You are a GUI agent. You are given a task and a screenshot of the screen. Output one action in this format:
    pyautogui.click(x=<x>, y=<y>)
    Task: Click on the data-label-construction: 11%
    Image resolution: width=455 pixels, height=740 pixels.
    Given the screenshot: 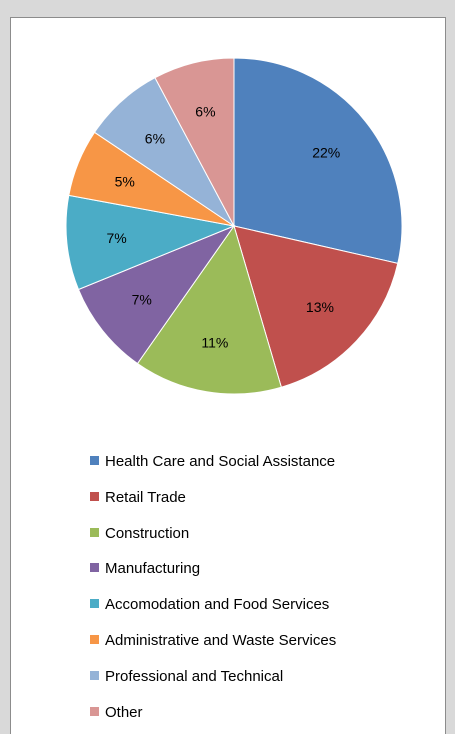 What is the action you would take?
    pyautogui.click(x=214, y=342)
    